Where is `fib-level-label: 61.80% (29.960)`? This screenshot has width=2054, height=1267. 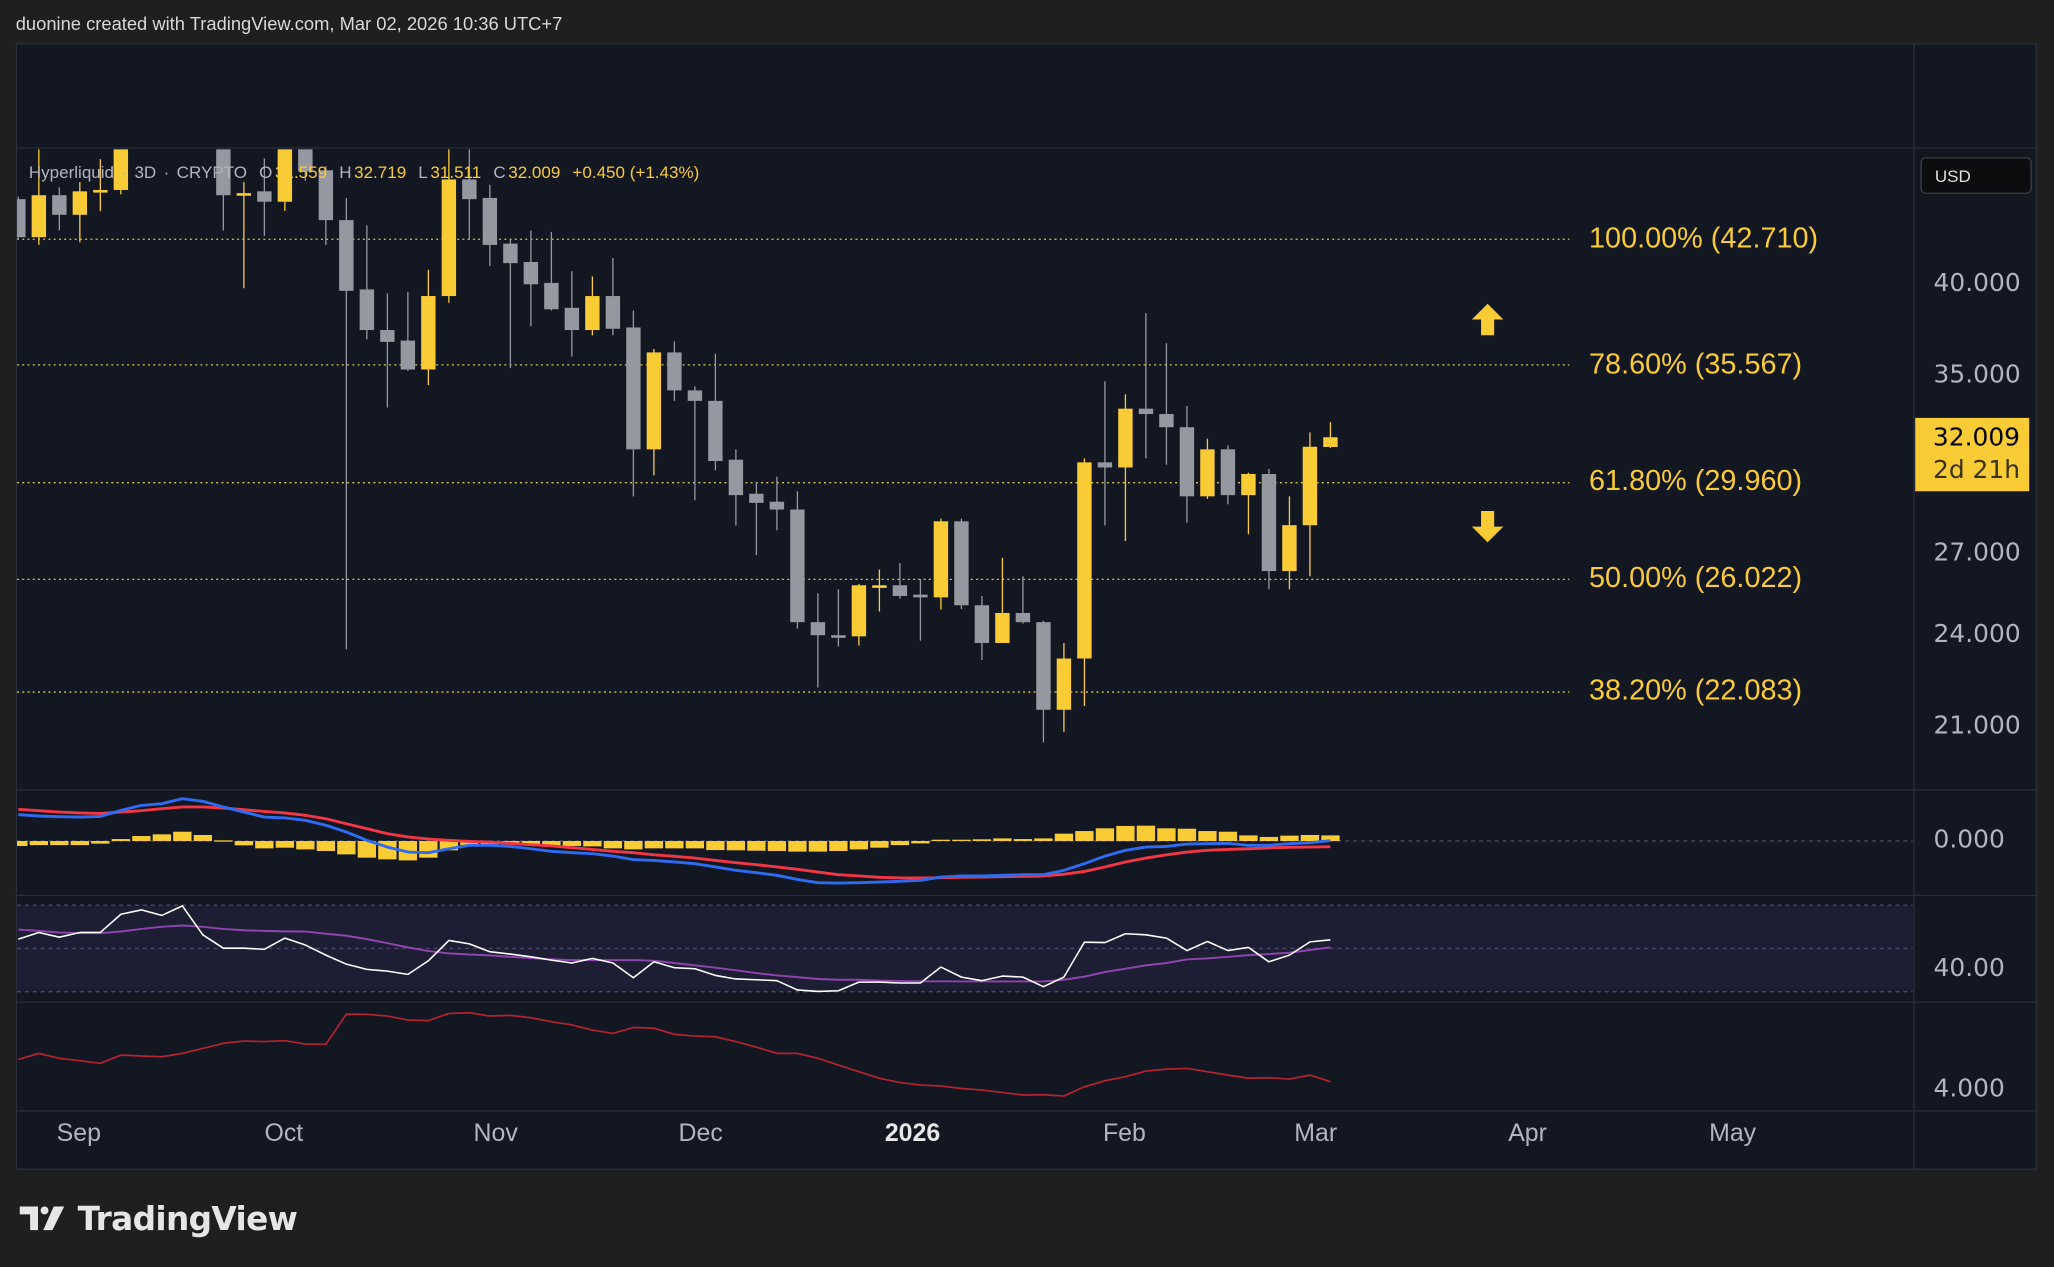 fib-level-label: 61.80% (29.960) is located at coordinates (1696, 481).